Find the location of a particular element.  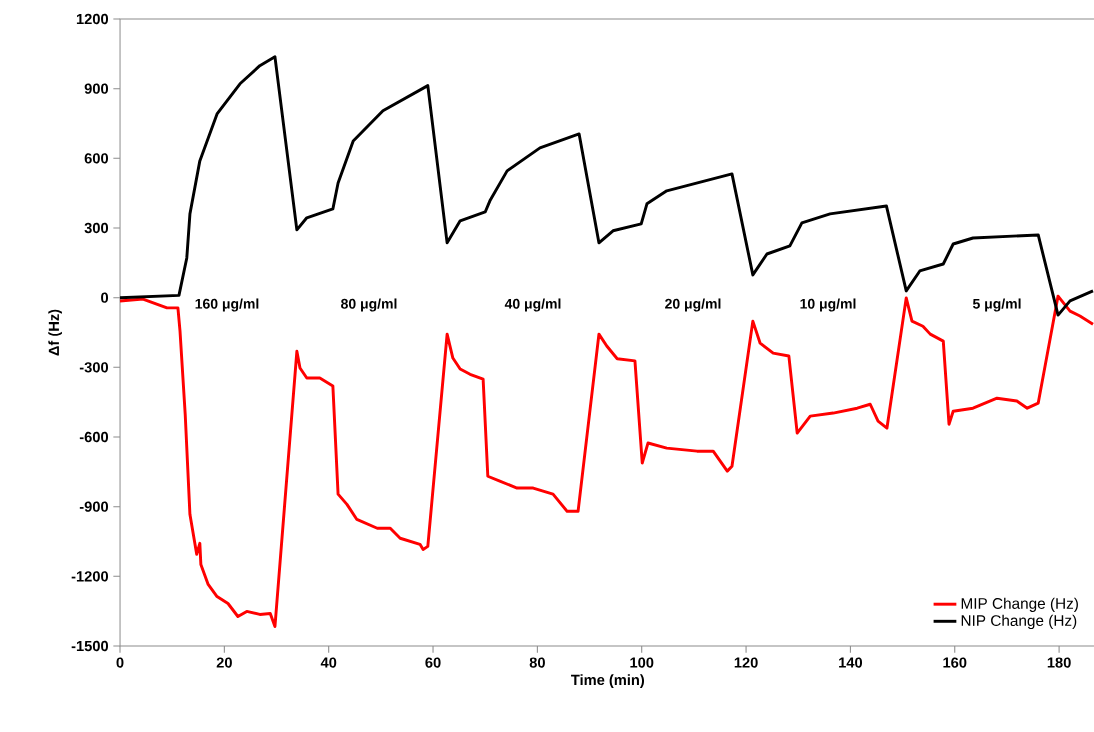

y-tick-label: 600 is located at coordinates (96, 158).